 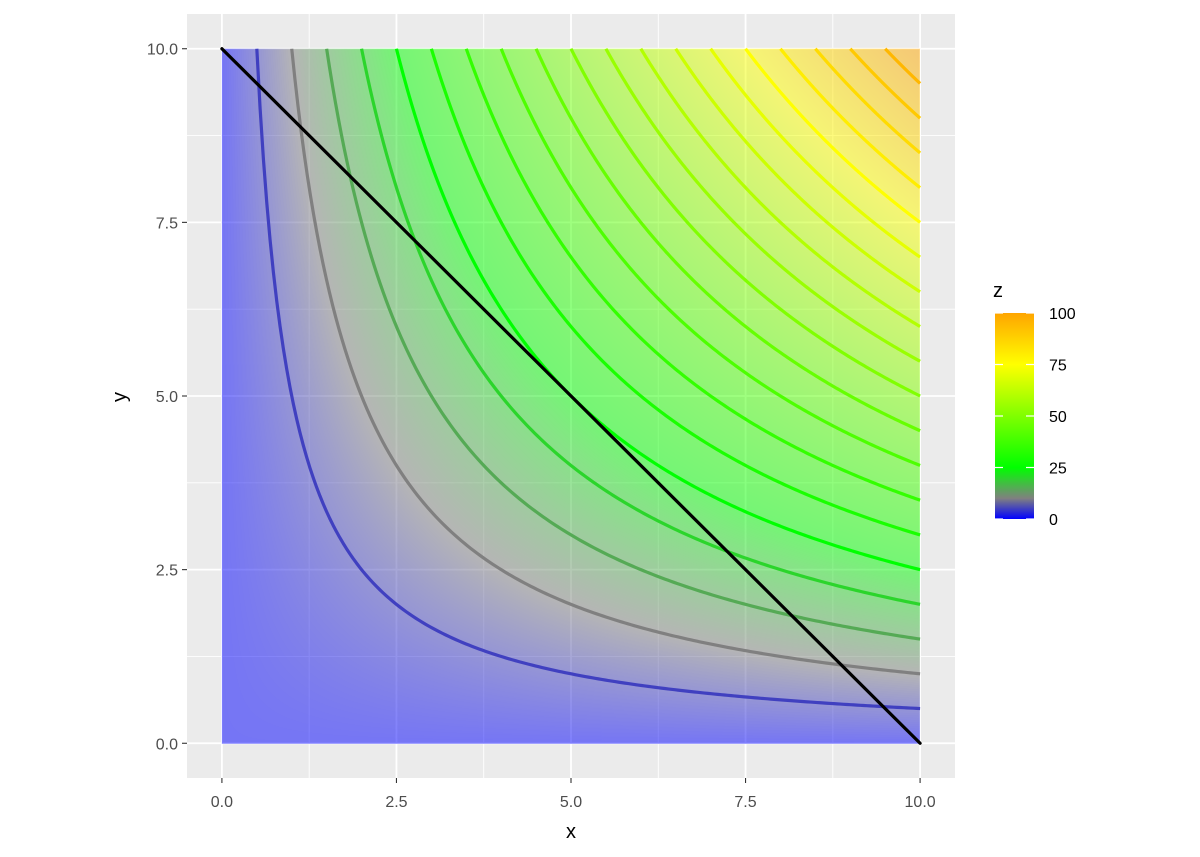 What do you see at coordinates (998, 291) in the screenshot?
I see `legend-title: z` at bounding box center [998, 291].